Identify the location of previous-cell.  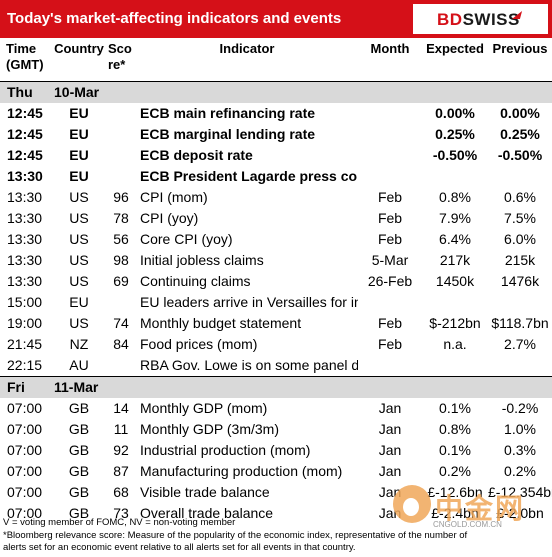
(520, 366).